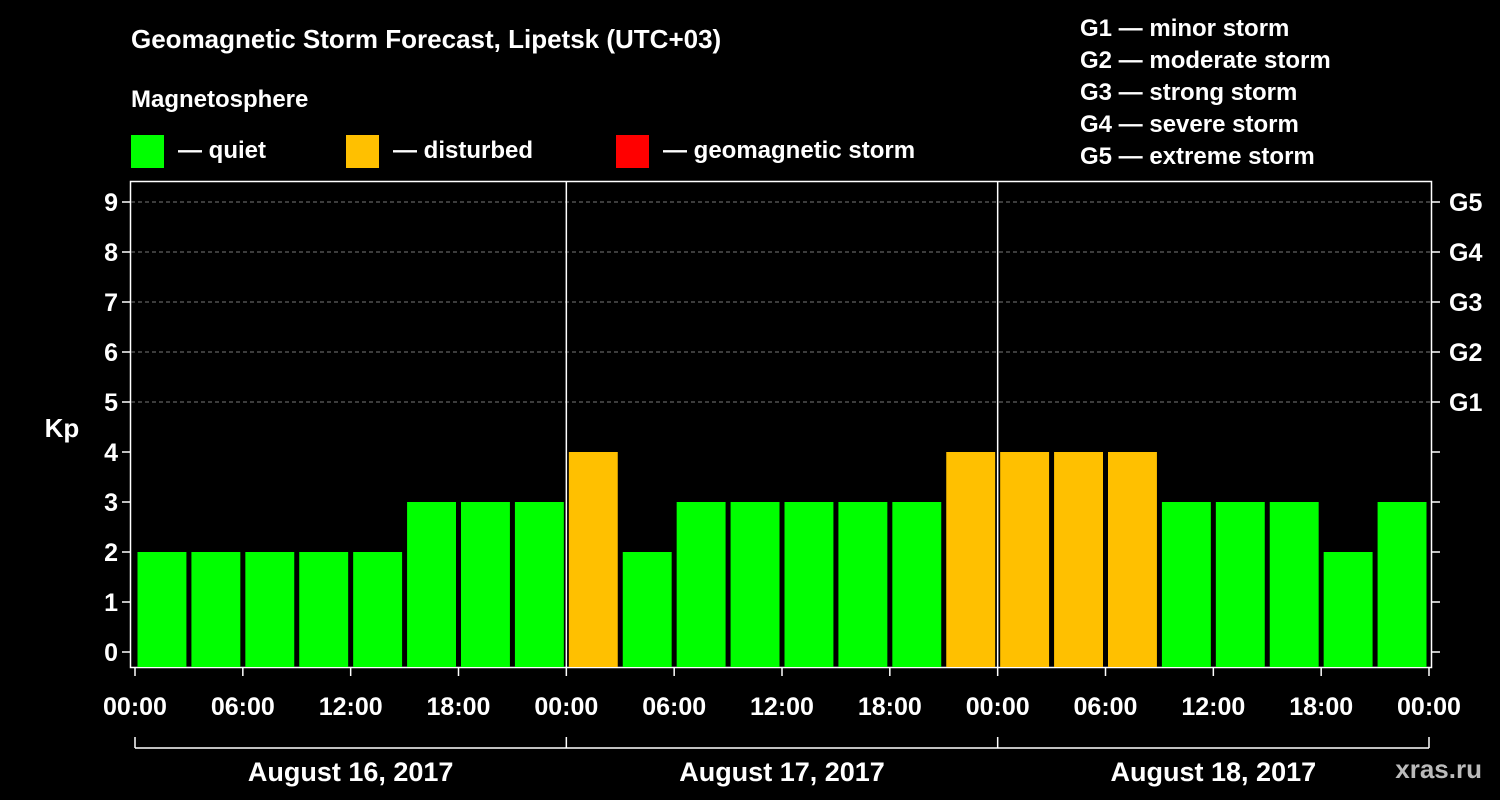 The width and height of the screenshot is (1500, 800). Describe the element at coordinates (463, 150) in the screenshot. I see `legend-disturbed-label: — disturbed` at that location.